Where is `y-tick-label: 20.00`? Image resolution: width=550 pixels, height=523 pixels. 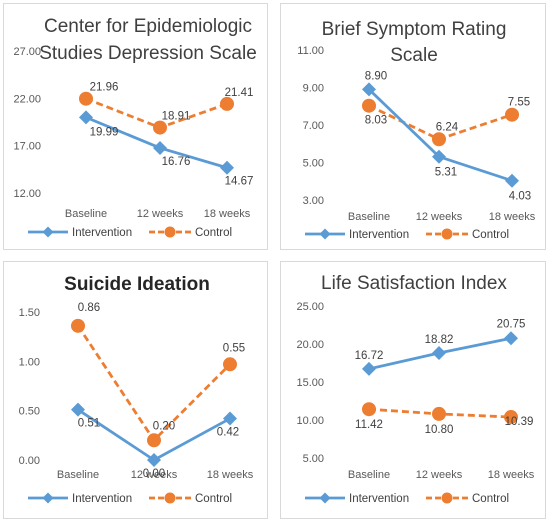 y-tick-label: 20.00 is located at coordinates (310, 345).